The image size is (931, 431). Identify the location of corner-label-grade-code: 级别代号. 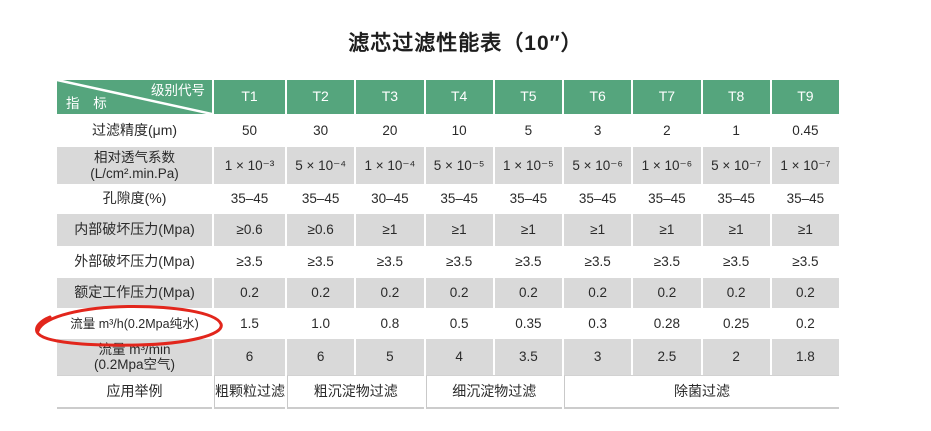
(178, 90).